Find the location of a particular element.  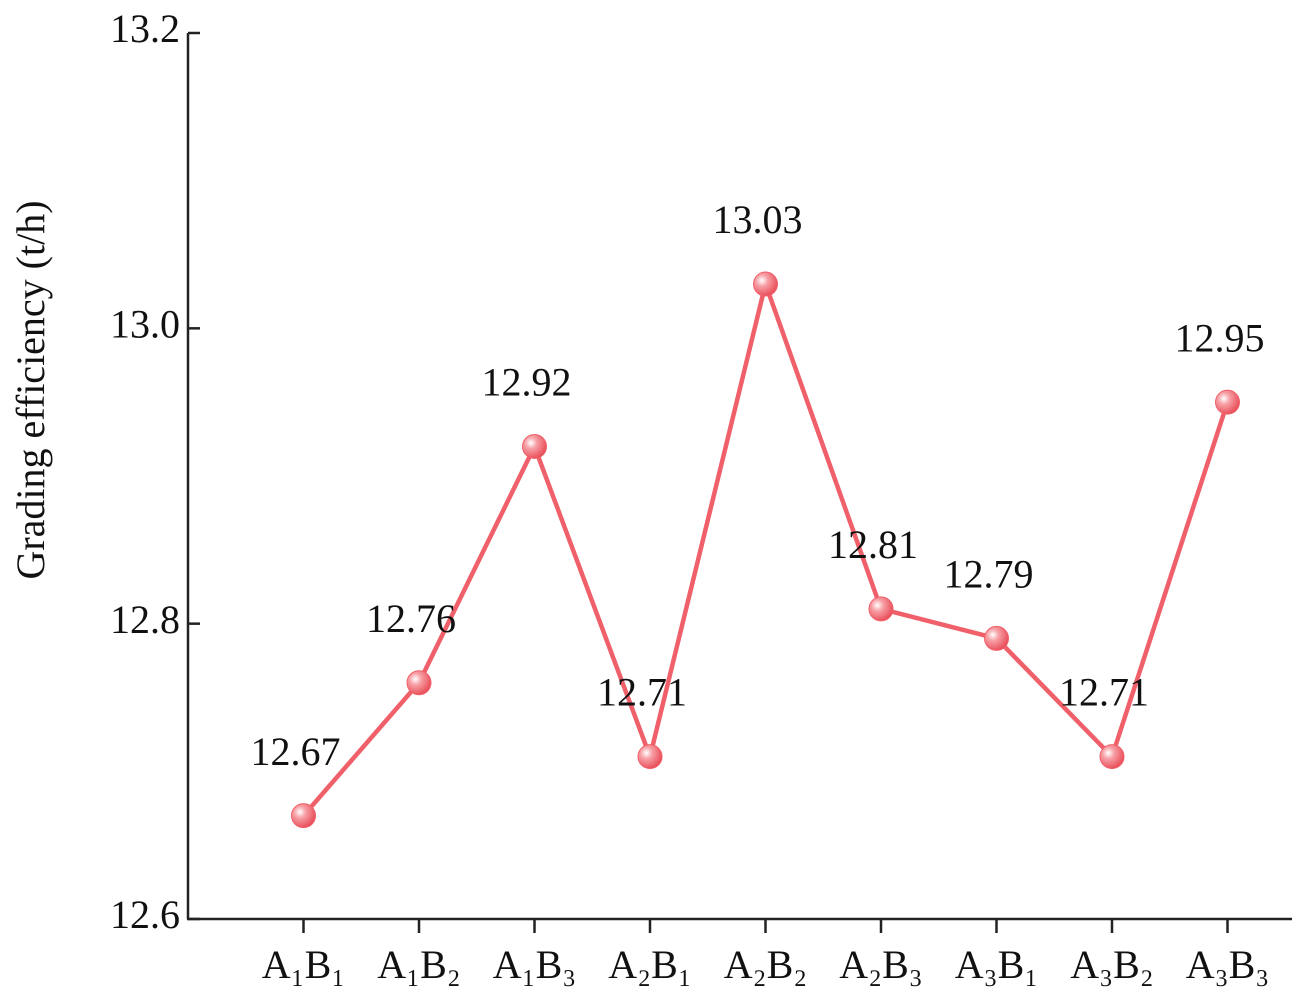

x-tick-label: A₁B₁ is located at coordinates (303, 964).